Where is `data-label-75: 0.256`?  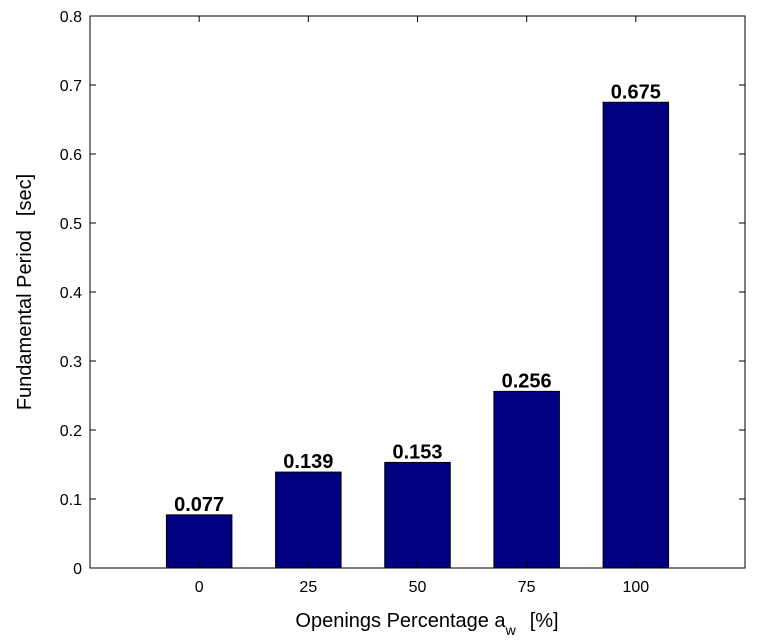
data-label-75: 0.256 is located at coordinates (527, 381).